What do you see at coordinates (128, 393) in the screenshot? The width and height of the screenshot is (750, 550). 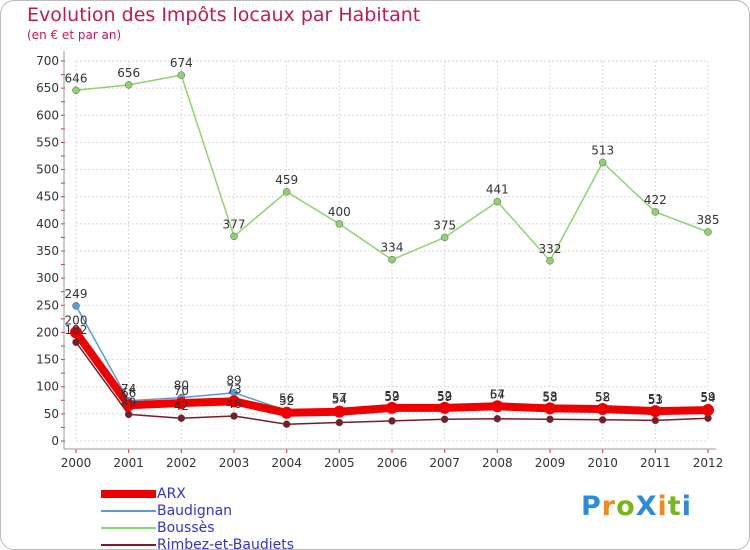 I see `data-label: 66` at bounding box center [128, 393].